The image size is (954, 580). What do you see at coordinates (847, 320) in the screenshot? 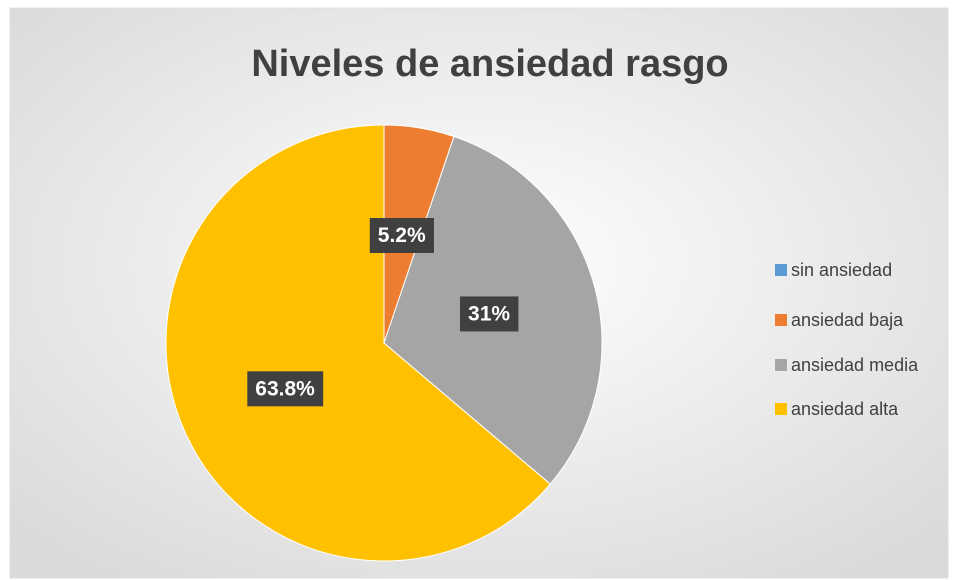
I see `legend-label: ansiedad baja` at bounding box center [847, 320].